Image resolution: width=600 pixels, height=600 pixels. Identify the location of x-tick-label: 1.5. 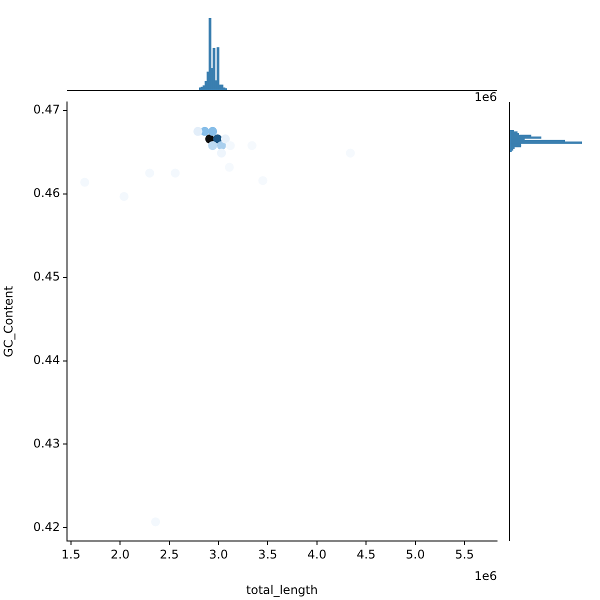
(70, 554).